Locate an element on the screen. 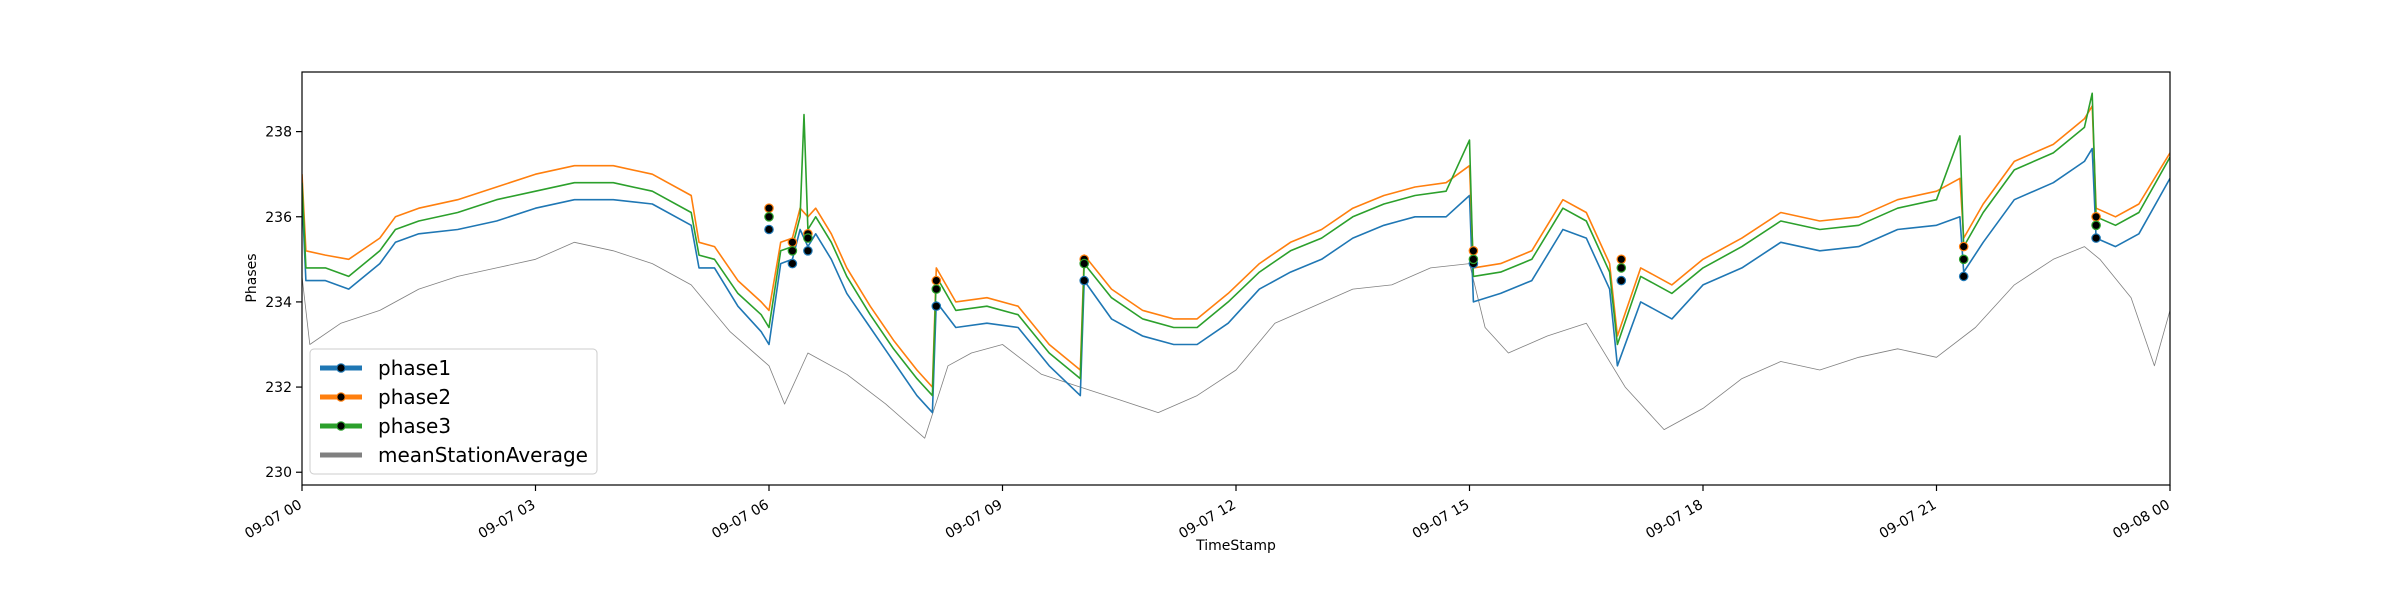  legend-box is located at coordinates (453, 411).